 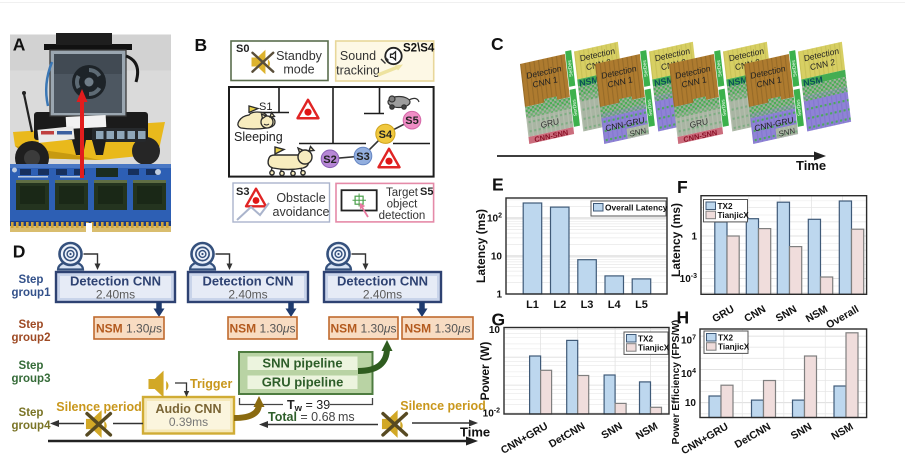 What do you see at coordinates (494, 219) in the screenshot?
I see `svg-text: 10²` at bounding box center [494, 219].